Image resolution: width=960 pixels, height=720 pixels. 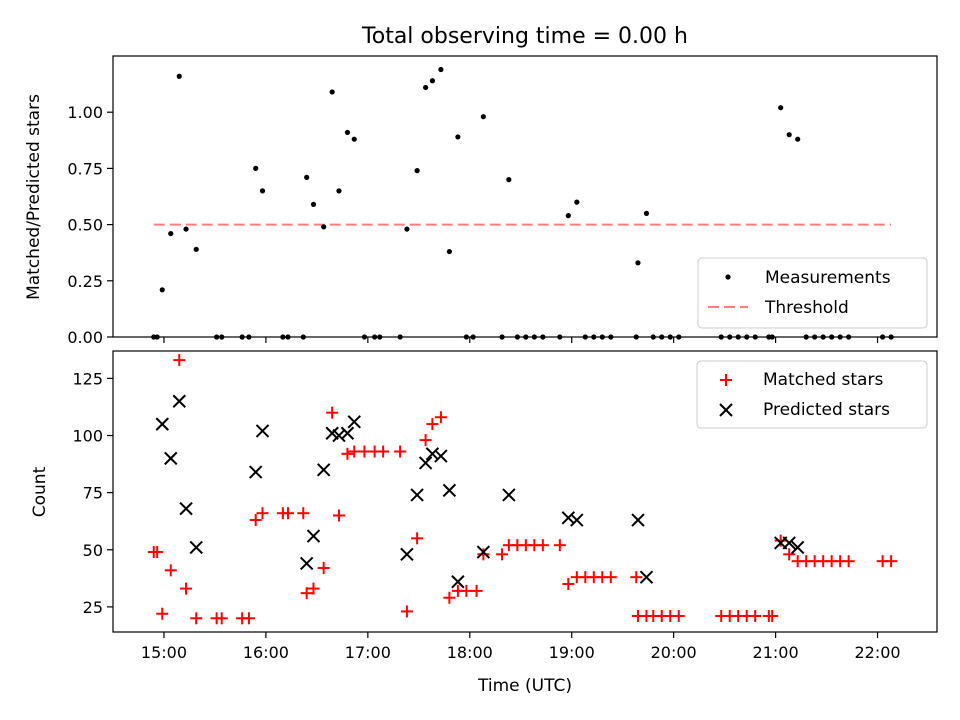 What do you see at coordinates (40, 491) in the screenshot?
I see `bottom-y-axis-label: Count` at bounding box center [40, 491].